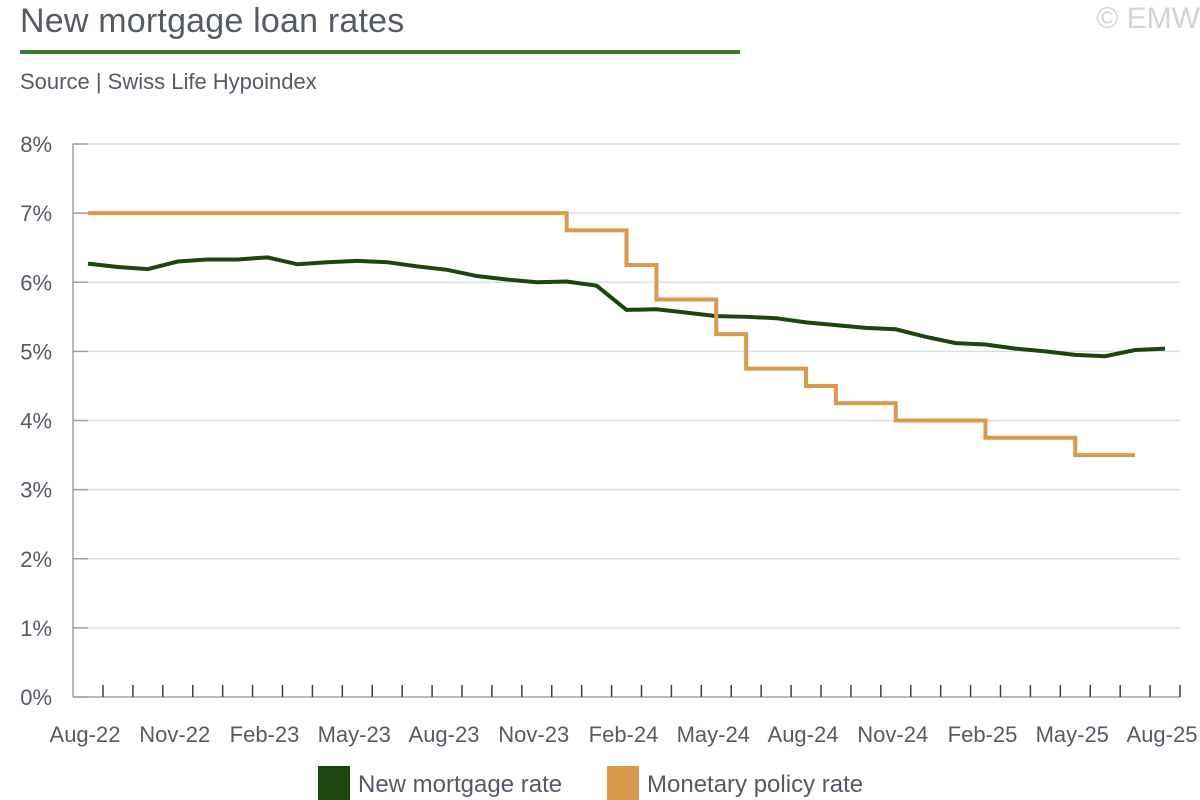  Describe the element at coordinates (36, 282) in the screenshot. I see `y-tick-label: 6%` at that location.